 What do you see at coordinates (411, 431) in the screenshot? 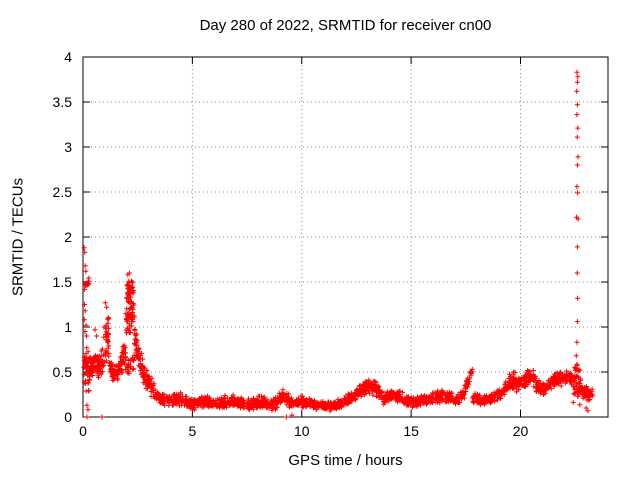
I see `x-tick-label: 15` at bounding box center [411, 431].